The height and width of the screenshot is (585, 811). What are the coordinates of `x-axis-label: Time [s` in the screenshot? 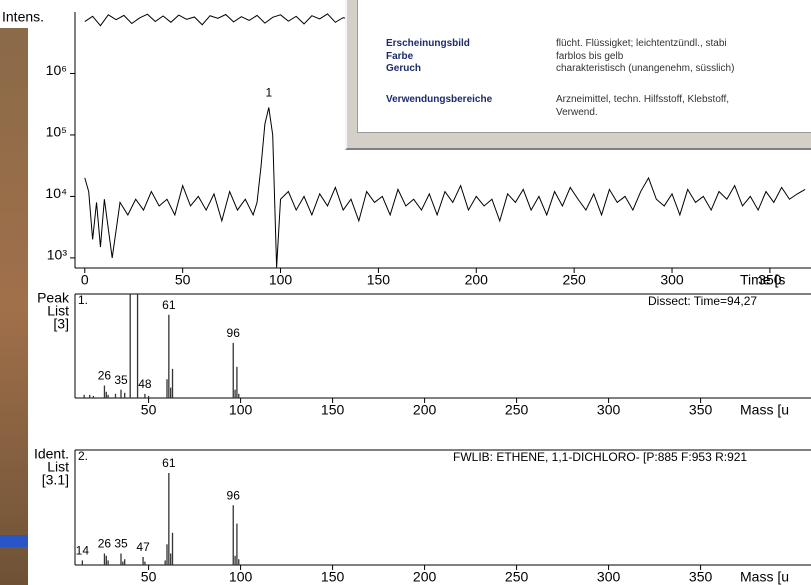 It's located at (762, 280).